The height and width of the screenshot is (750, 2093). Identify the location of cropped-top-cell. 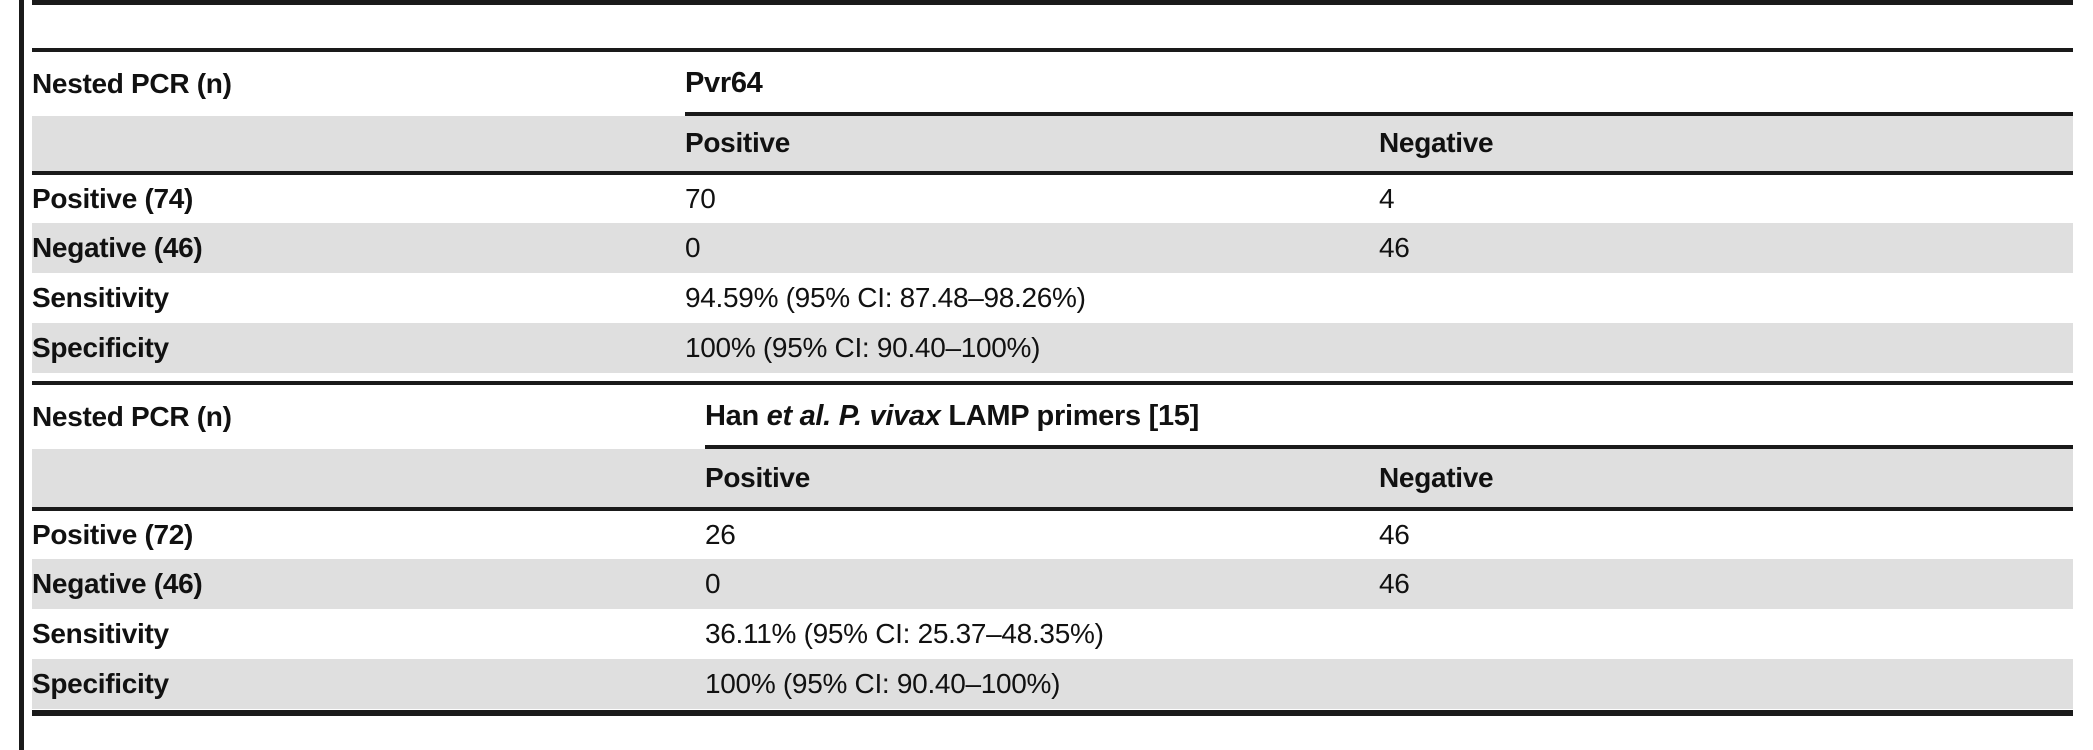
(1052, 27).